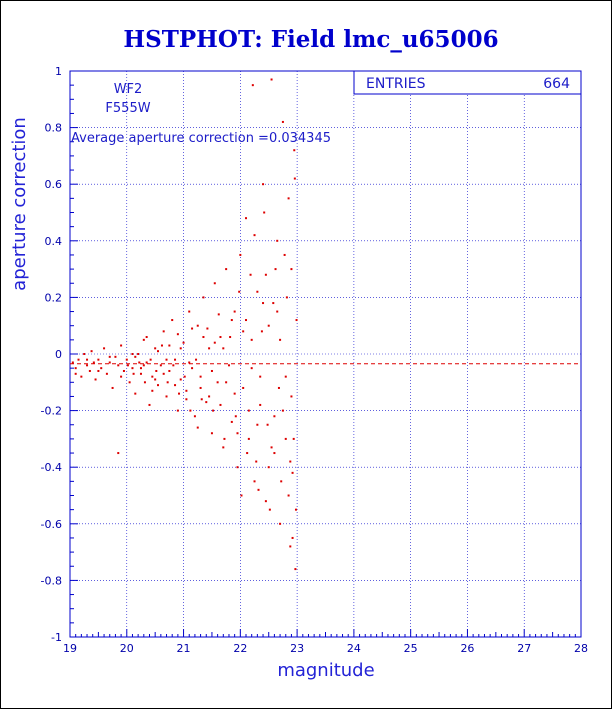  What do you see at coordinates (59, 354) in the screenshot?
I see `y-axis-ticks: -1 -0.8 -0.6 -0.4 -0.2 0 0.2 0.4 0.6 0.8 1` at bounding box center [59, 354].